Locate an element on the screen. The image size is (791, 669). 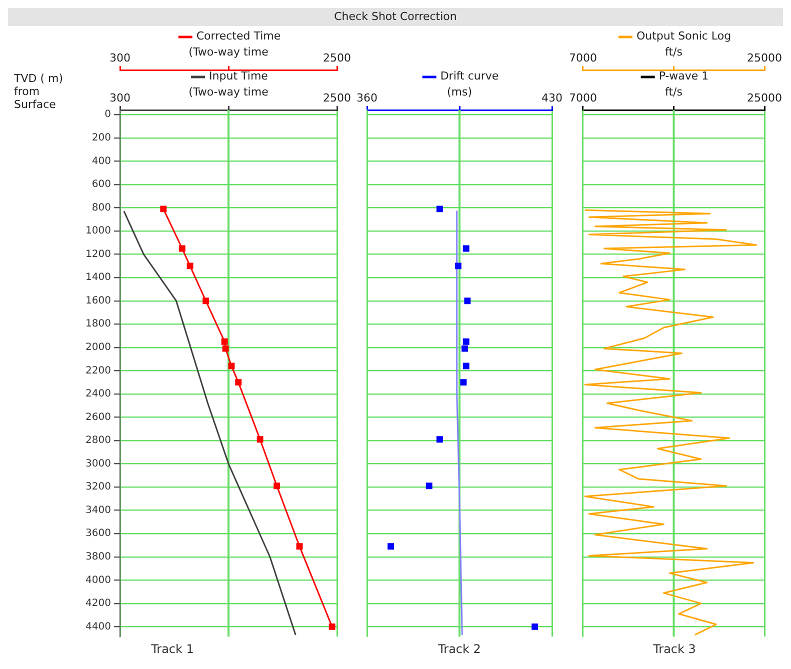
x-axis-title: (Two-way time is located at coordinates (228, 91).